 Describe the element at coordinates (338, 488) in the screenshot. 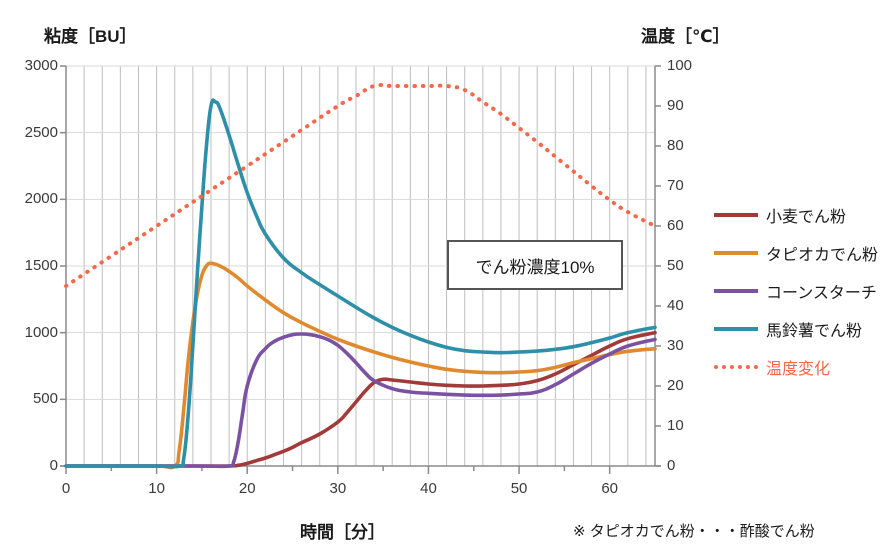

I see `x-tick-30: 30` at that location.